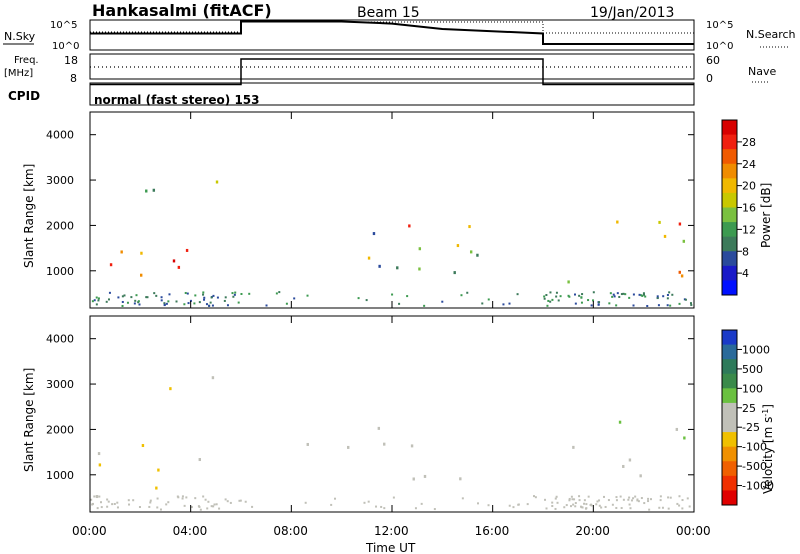 This screenshot has height=554, width=800. Describe the element at coordinates (63, 25) in the screenshot. I see `nsky-tick-top: 10^5` at that location.